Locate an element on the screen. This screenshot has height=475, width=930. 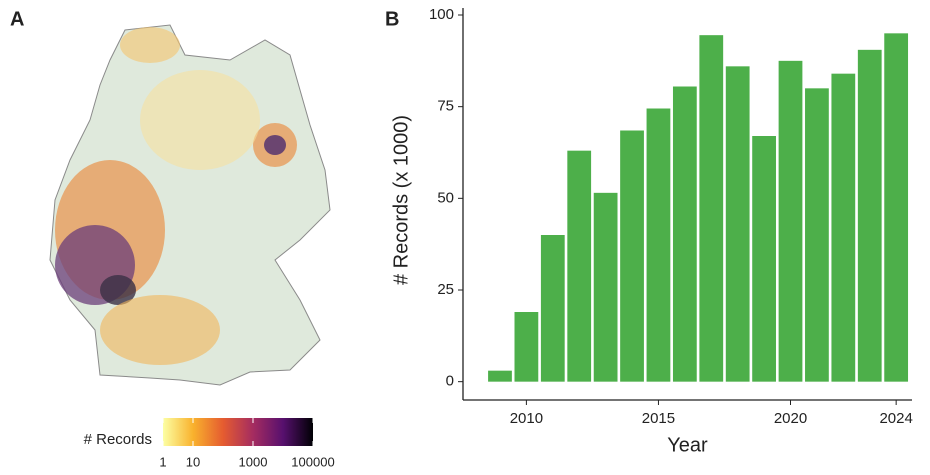
x-axis-title: Year is located at coordinates (687, 445).